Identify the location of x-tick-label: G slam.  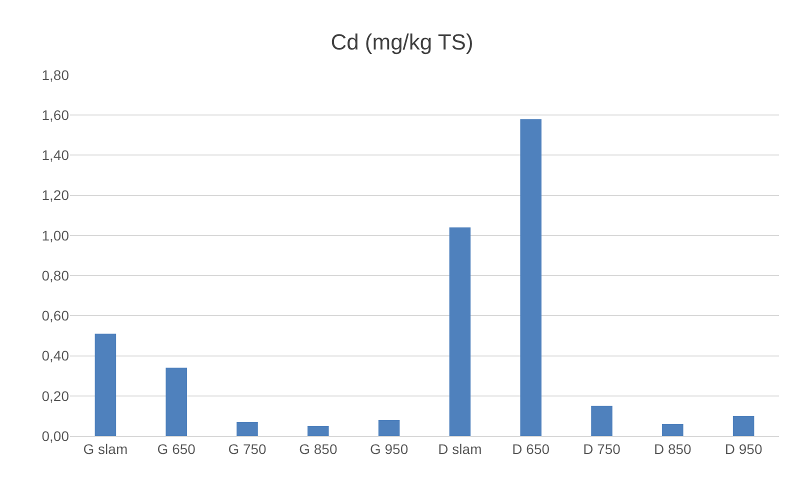
(105, 448).